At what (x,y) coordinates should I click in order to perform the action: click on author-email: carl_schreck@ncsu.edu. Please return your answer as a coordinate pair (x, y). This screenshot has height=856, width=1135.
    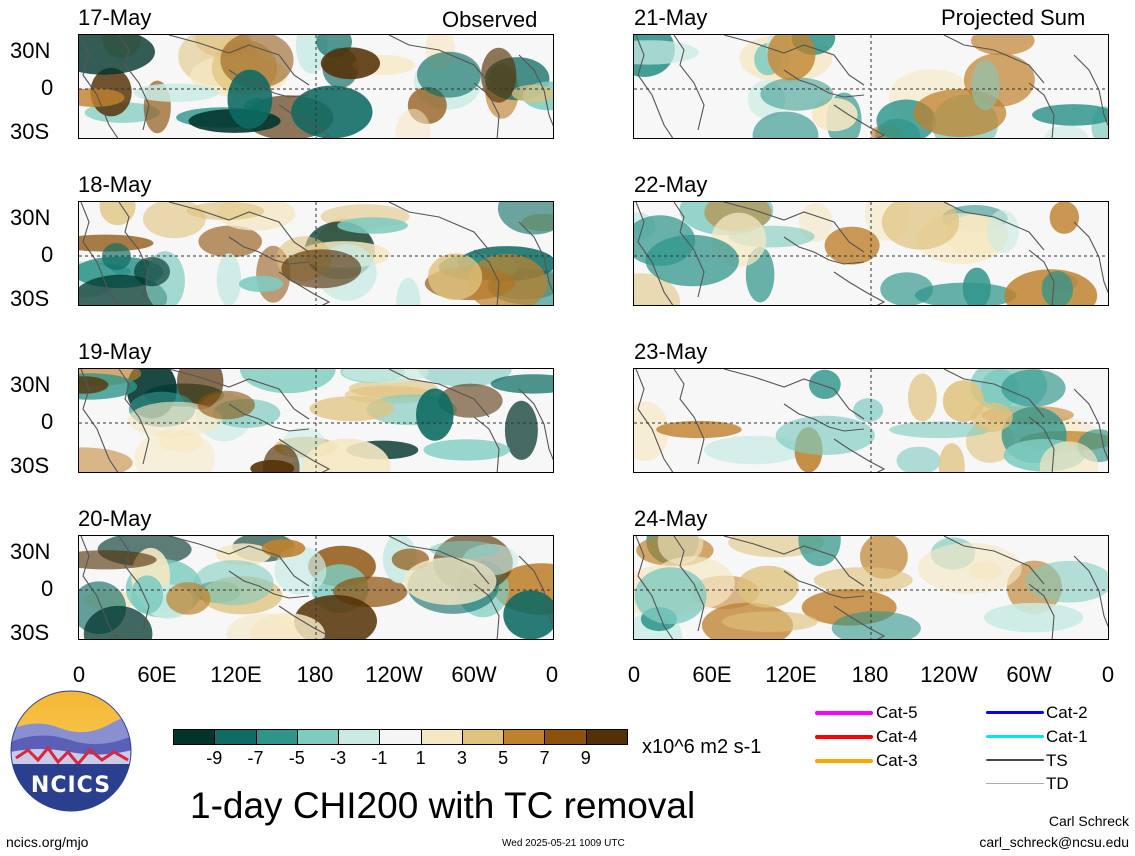
    Looking at the image, I should click on (1054, 842).